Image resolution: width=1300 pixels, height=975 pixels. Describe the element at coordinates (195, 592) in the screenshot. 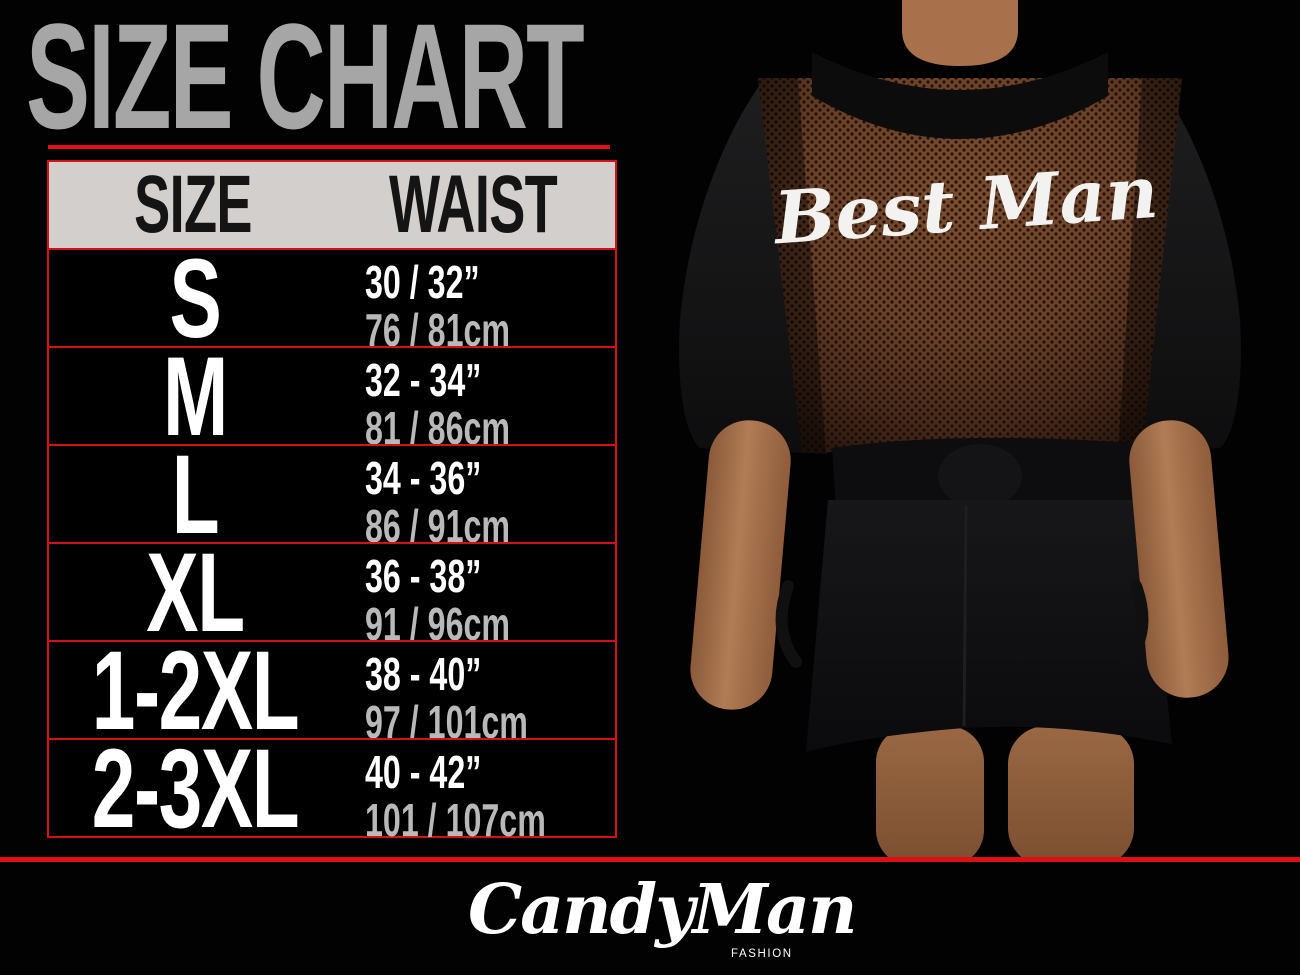

I see `size-cell: XL` at that location.